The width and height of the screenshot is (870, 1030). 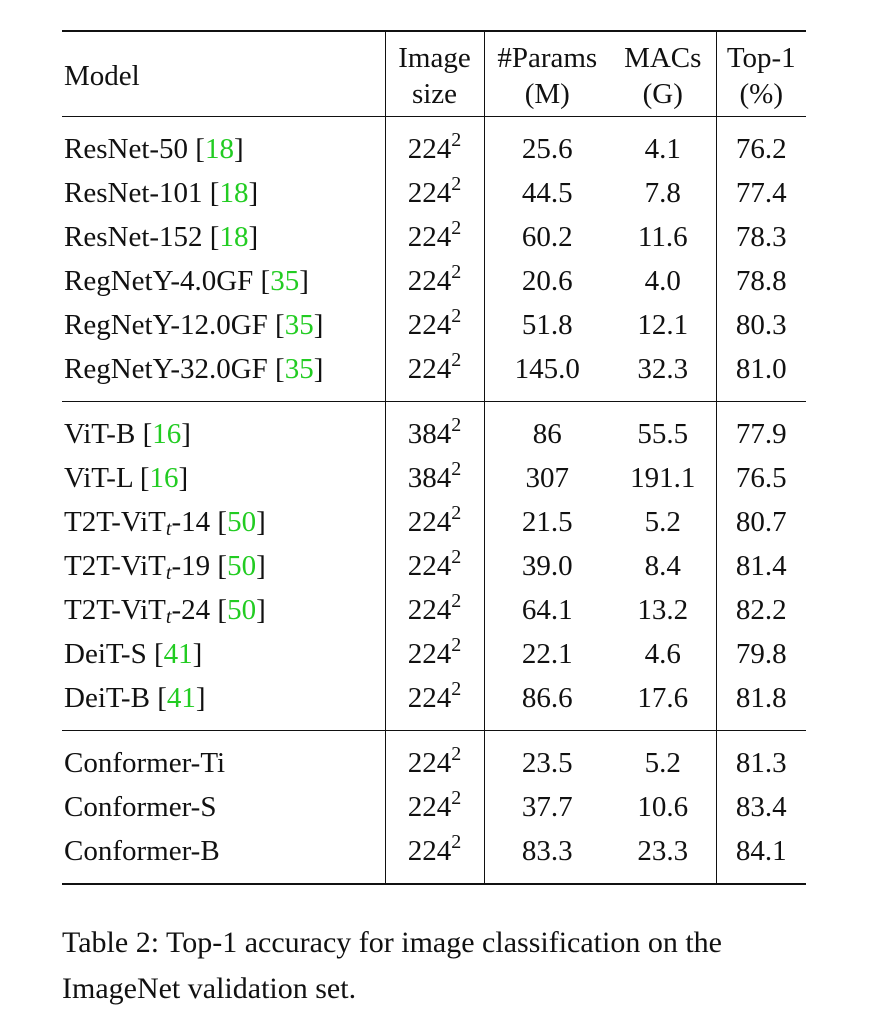 I want to click on model-subscript: t, so click(x=168, y=573).